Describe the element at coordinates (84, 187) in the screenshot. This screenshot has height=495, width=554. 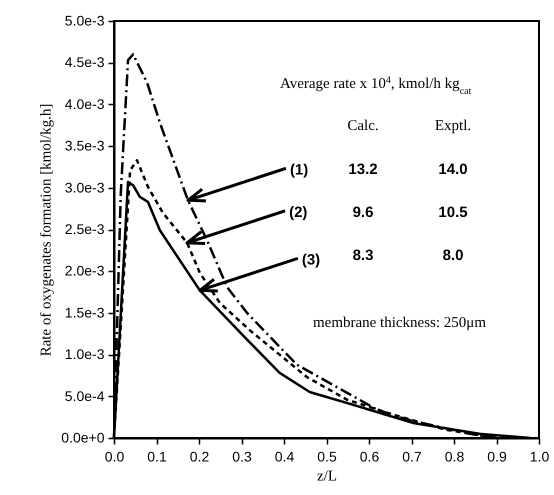
I see `y-tick-label: 3.0e-3` at that location.